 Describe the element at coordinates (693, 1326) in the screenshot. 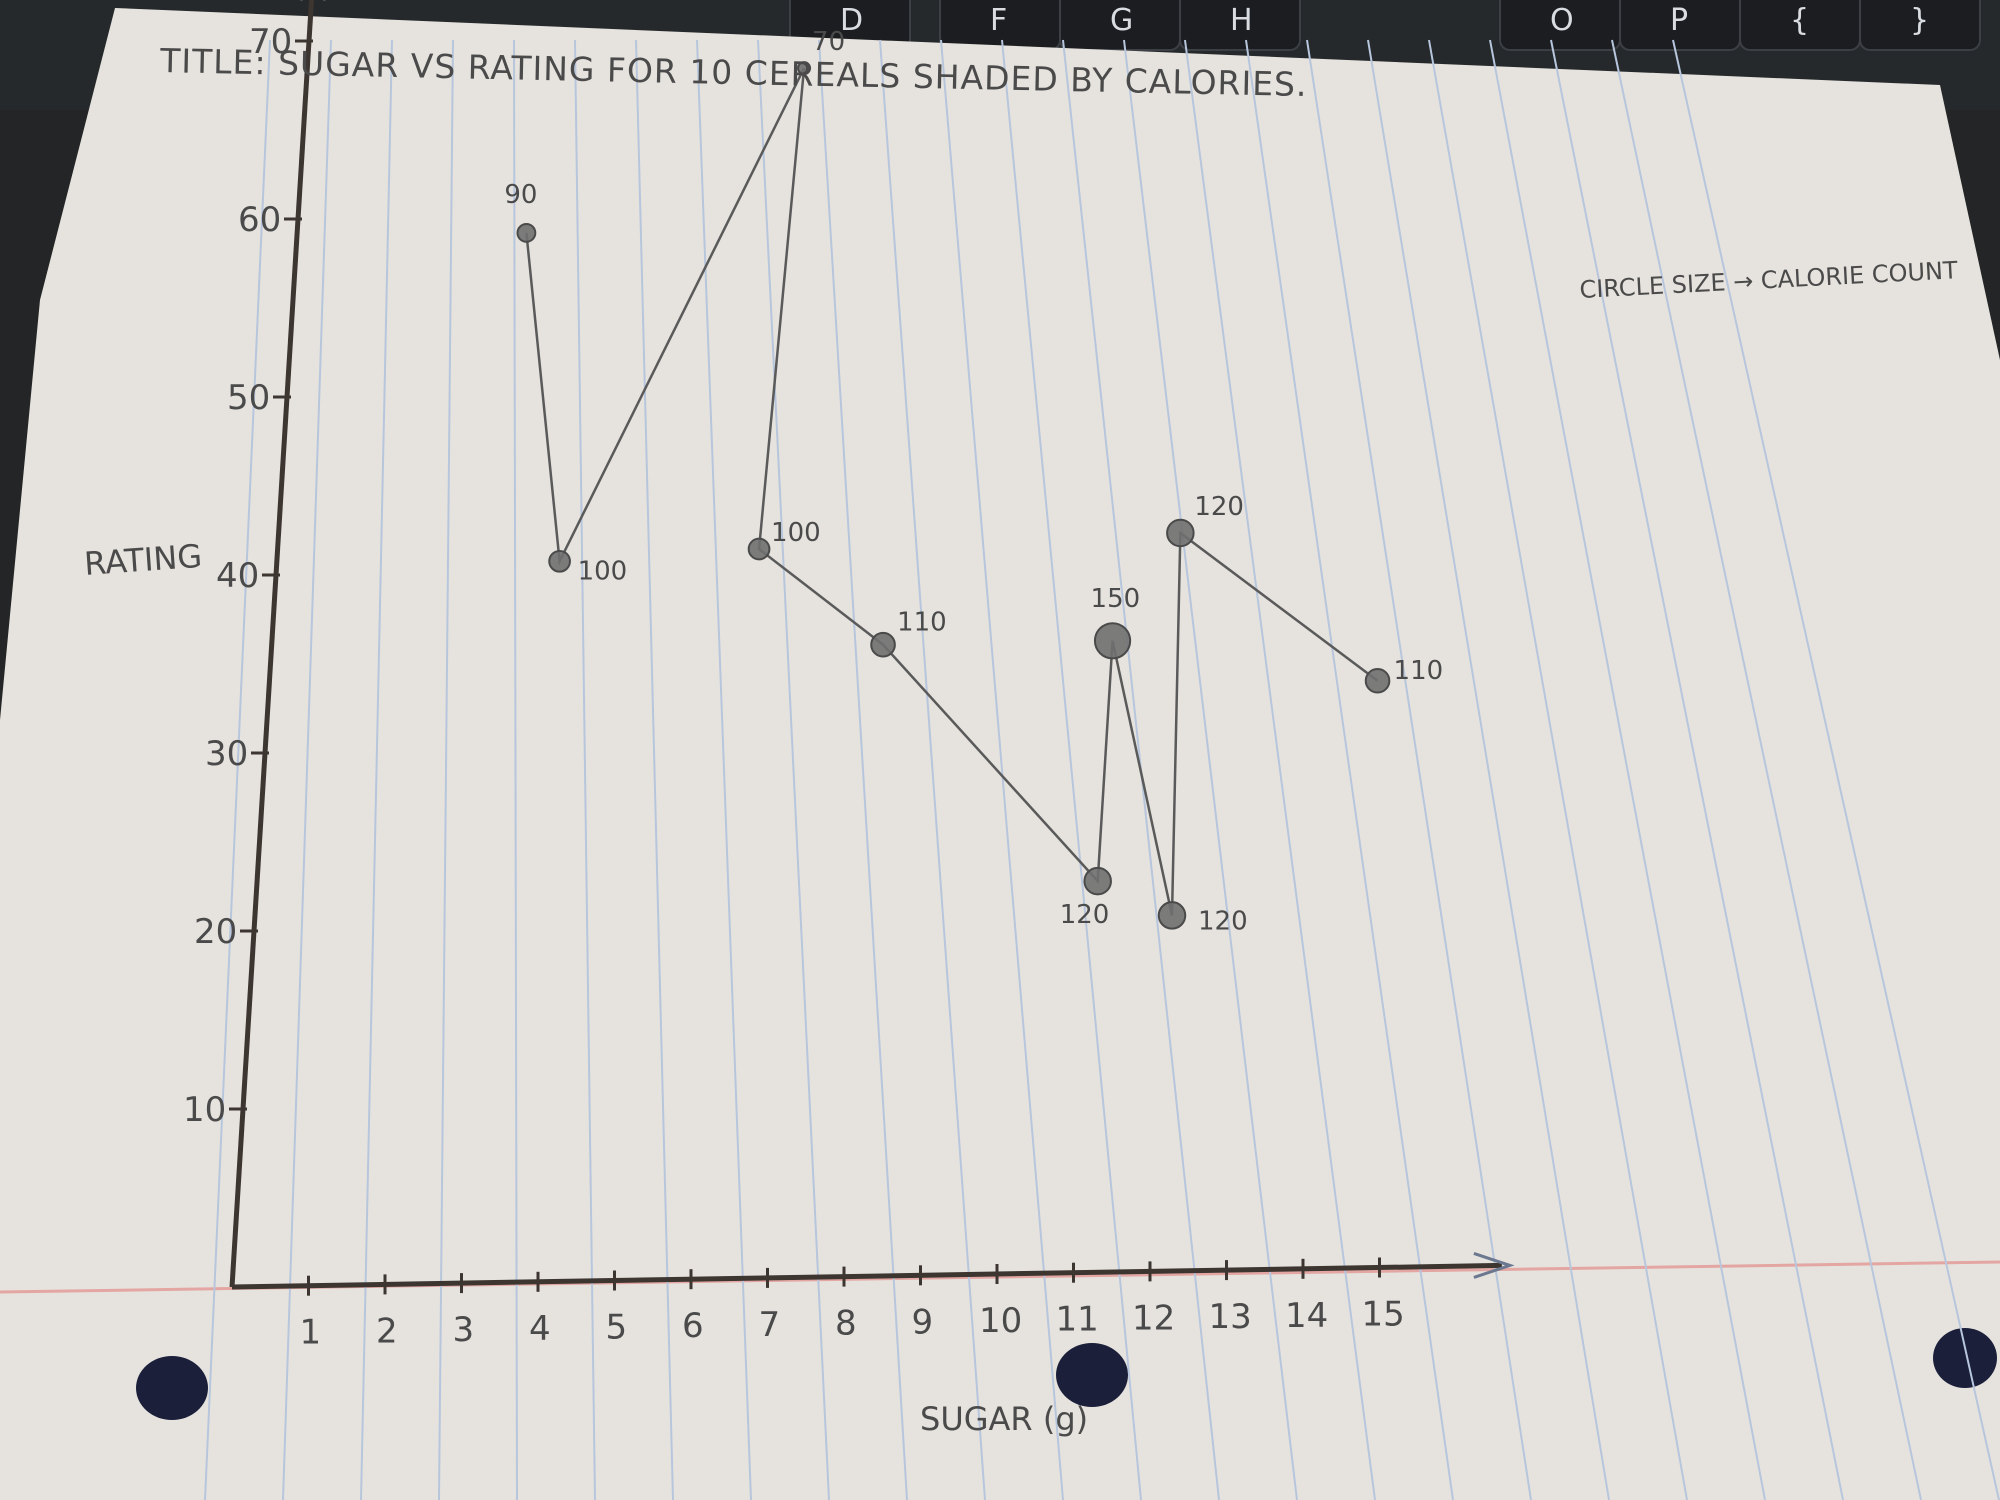

I see `x-tick-label: 6` at that location.